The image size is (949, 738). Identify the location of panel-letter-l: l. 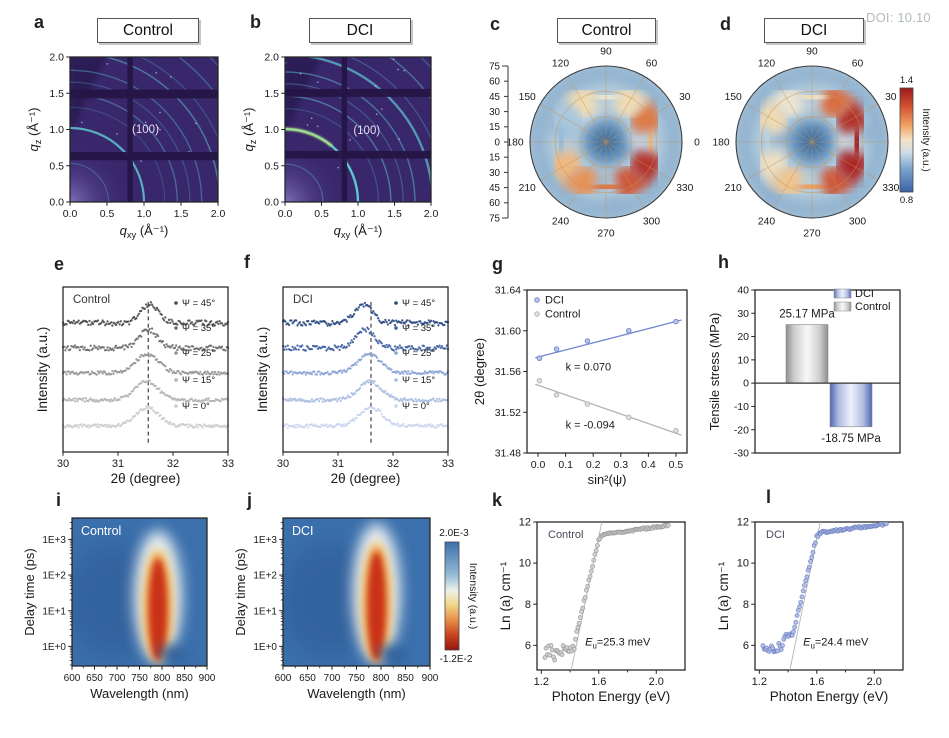
(769, 497).